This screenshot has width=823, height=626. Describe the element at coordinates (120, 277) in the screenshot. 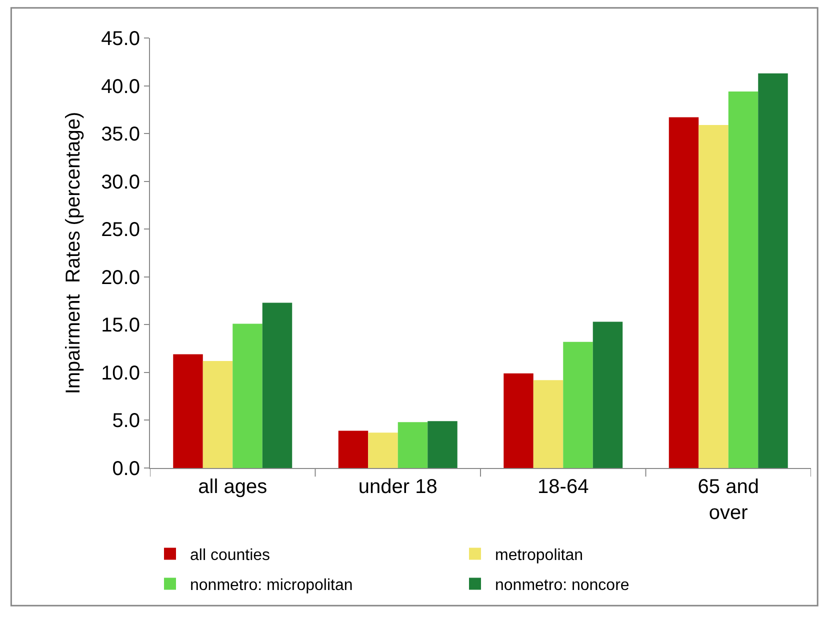

I see `y-tick-label: 20.0` at that location.